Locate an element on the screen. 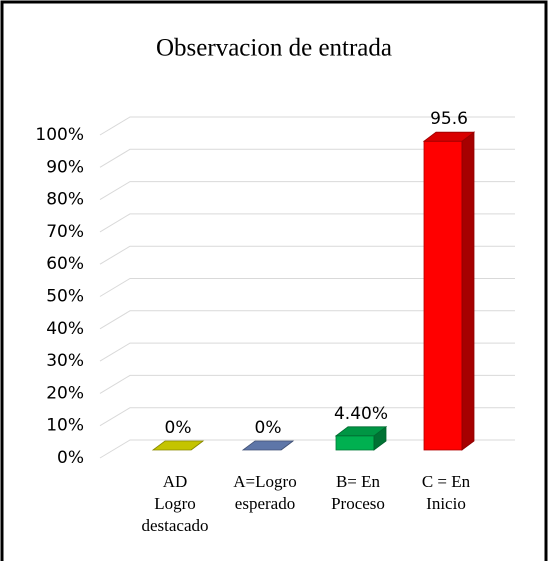 The image size is (548, 561). y-tick-label: 100% is located at coordinates (59, 135).